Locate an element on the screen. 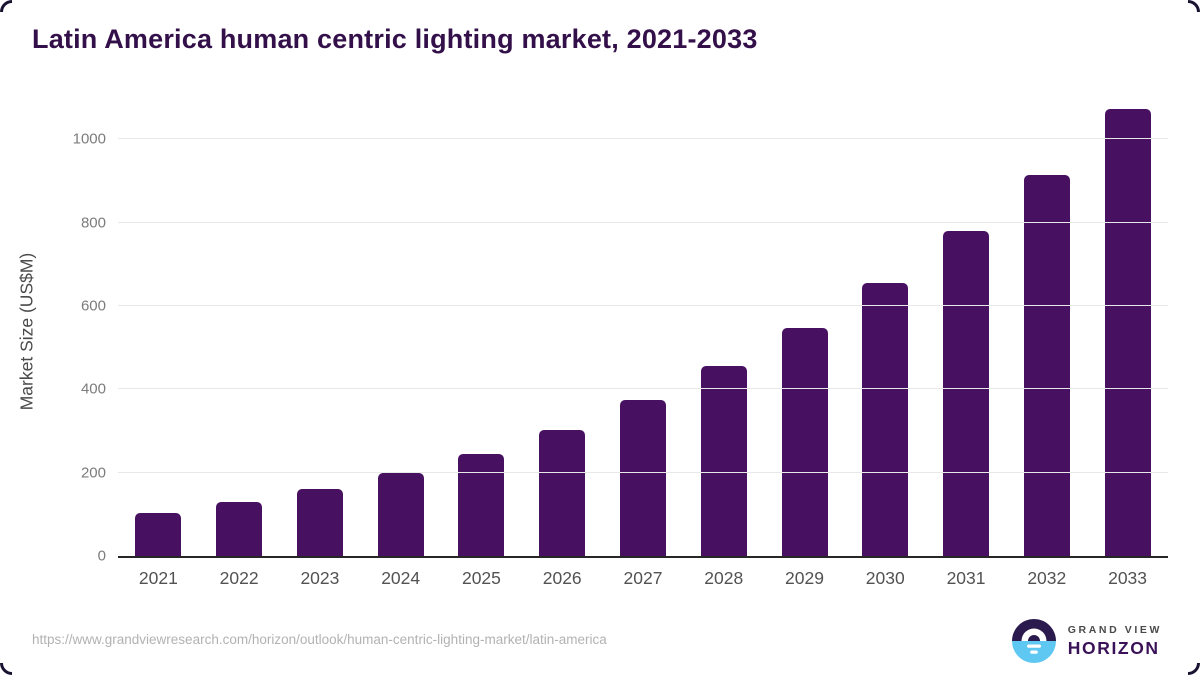 The image size is (1200, 675). x-tick-label-2025: 2025 is located at coordinates (481, 578).